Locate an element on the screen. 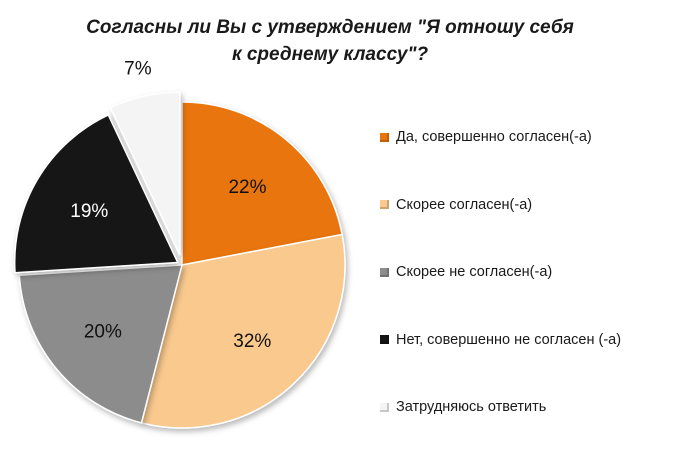  legend-item-fully-agree: Да, совершенно согласен(-а) is located at coordinates (530, 137).